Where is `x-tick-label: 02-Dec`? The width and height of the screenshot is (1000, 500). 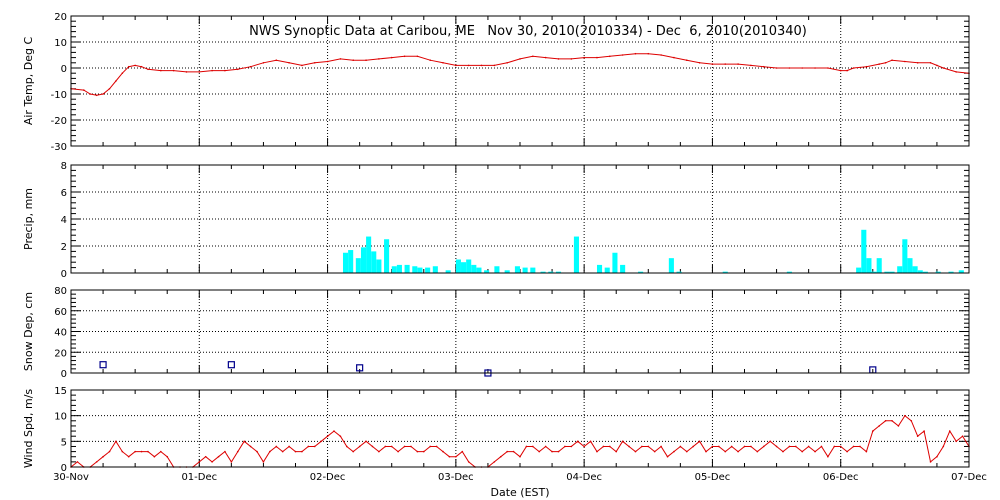 x-tick-label: 02-Dec is located at coordinates (328, 477).